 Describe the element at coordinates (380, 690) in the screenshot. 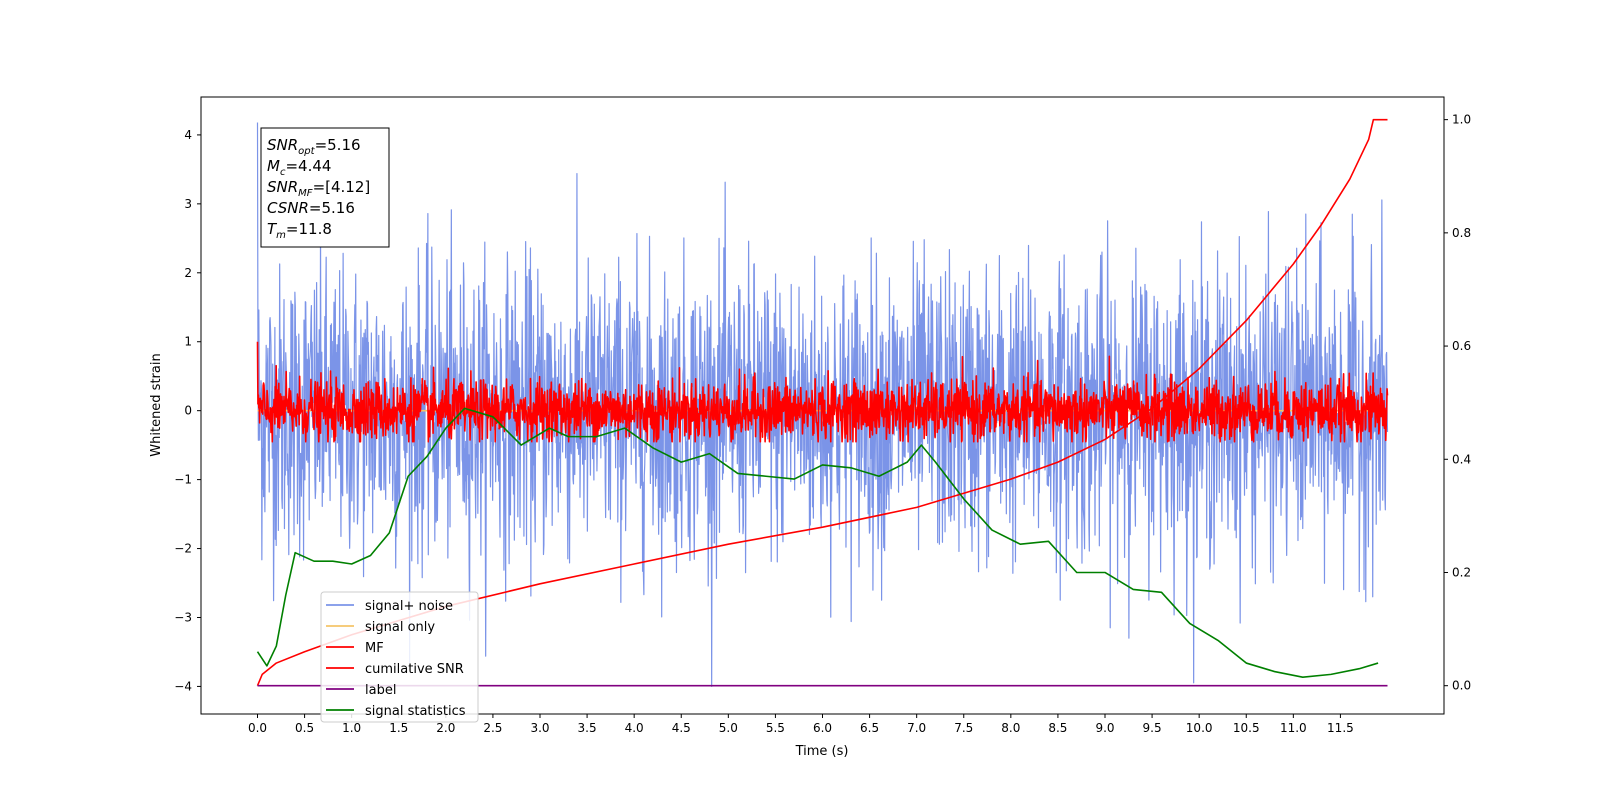

I see `legend-label-4: label` at that location.